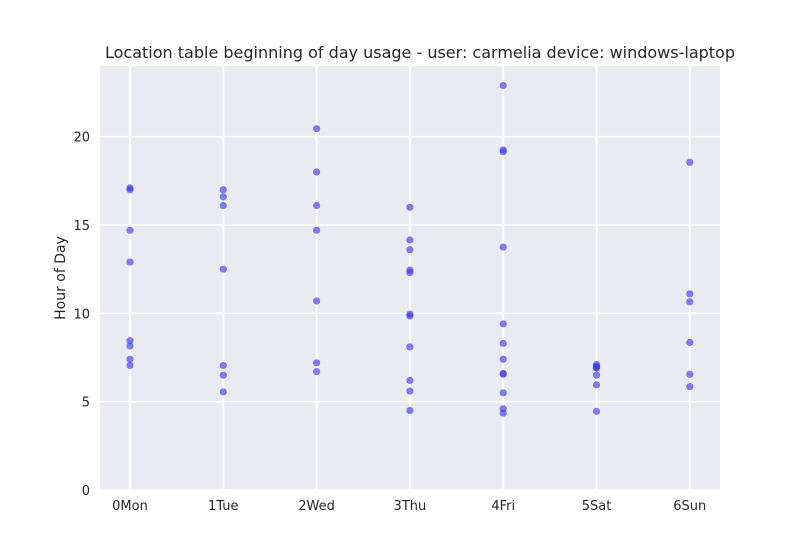  Describe the element at coordinates (86, 491) in the screenshot. I see `y-tick-label: 0` at that location.